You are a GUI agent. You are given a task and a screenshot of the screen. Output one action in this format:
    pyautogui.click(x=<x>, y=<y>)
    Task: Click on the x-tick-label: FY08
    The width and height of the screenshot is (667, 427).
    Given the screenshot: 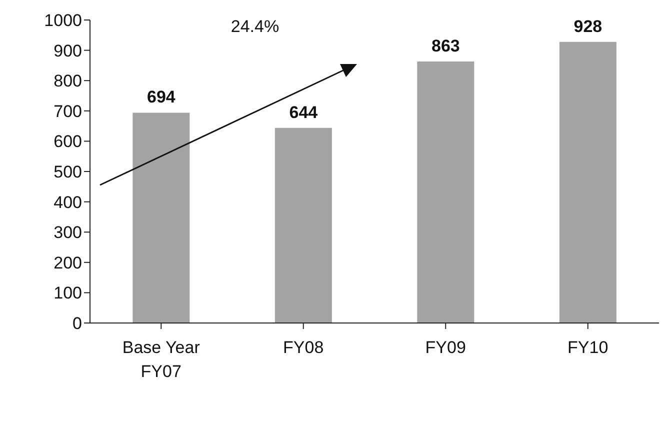 What is the action you would take?
    pyautogui.click(x=303, y=347)
    